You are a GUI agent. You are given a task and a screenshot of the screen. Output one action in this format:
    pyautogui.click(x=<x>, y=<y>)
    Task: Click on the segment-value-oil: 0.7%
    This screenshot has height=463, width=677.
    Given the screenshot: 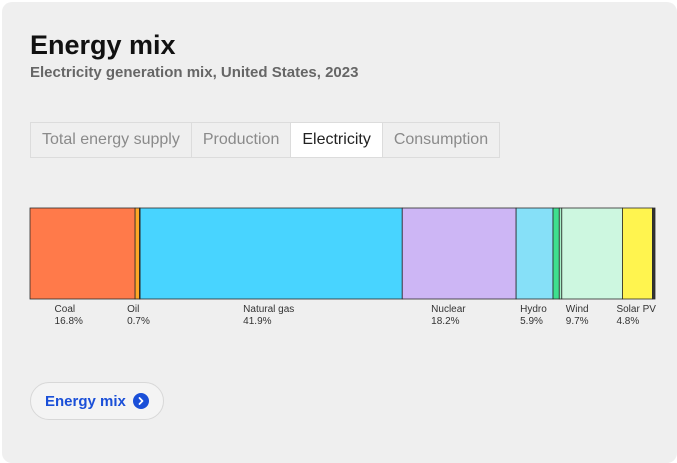 What is the action you would take?
    pyautogui.click(x=138, y=321)
    